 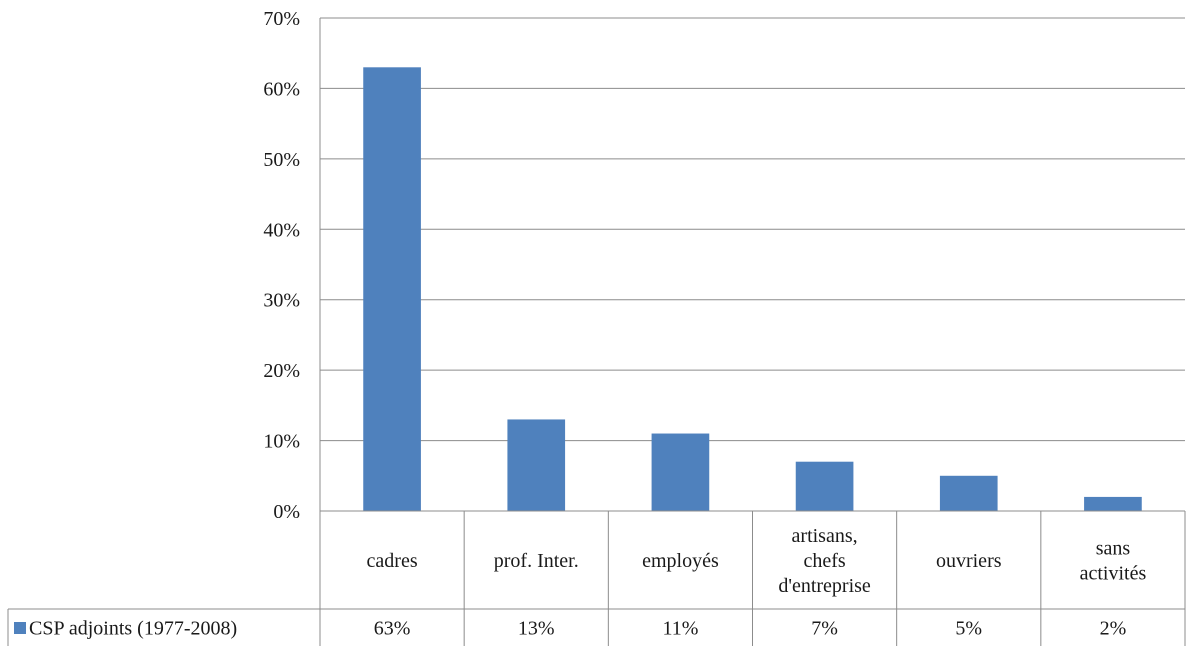 What do you see at coordinates (281, 89) in the screenshot?
I see `y-tick-label: 60%` at bounding box center [281, 89].